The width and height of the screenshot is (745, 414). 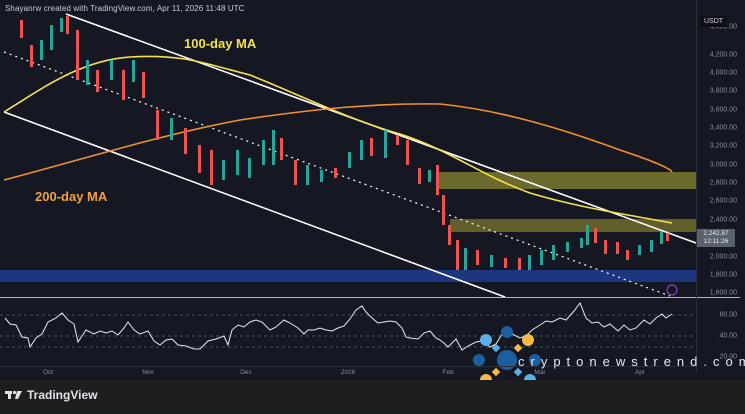 What do you see at coordinates (448, 372) in the screenshot?
I see `time-label: Feb` at bounding box center [448, 372].